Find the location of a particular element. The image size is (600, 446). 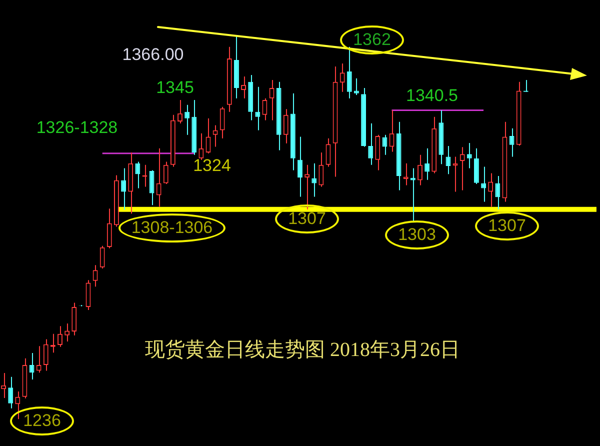

annotation: 1345 is located at coordinates (175, 88).